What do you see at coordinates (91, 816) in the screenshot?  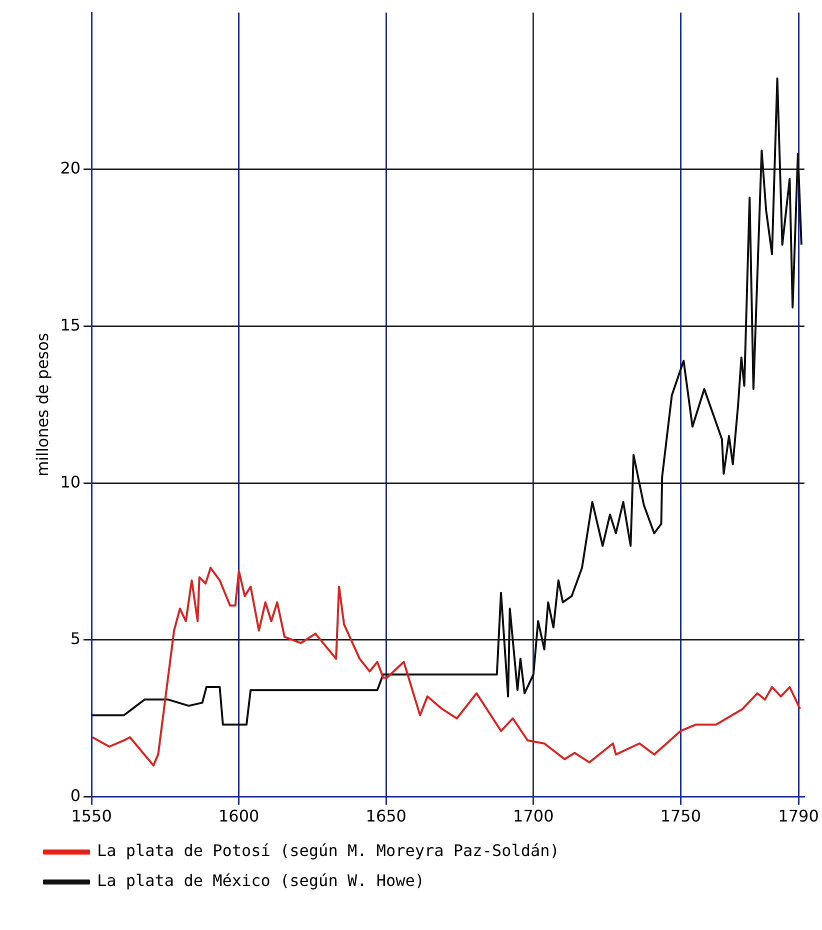 I see `x-tick-label: 1550` at bounding box center [91, 816].